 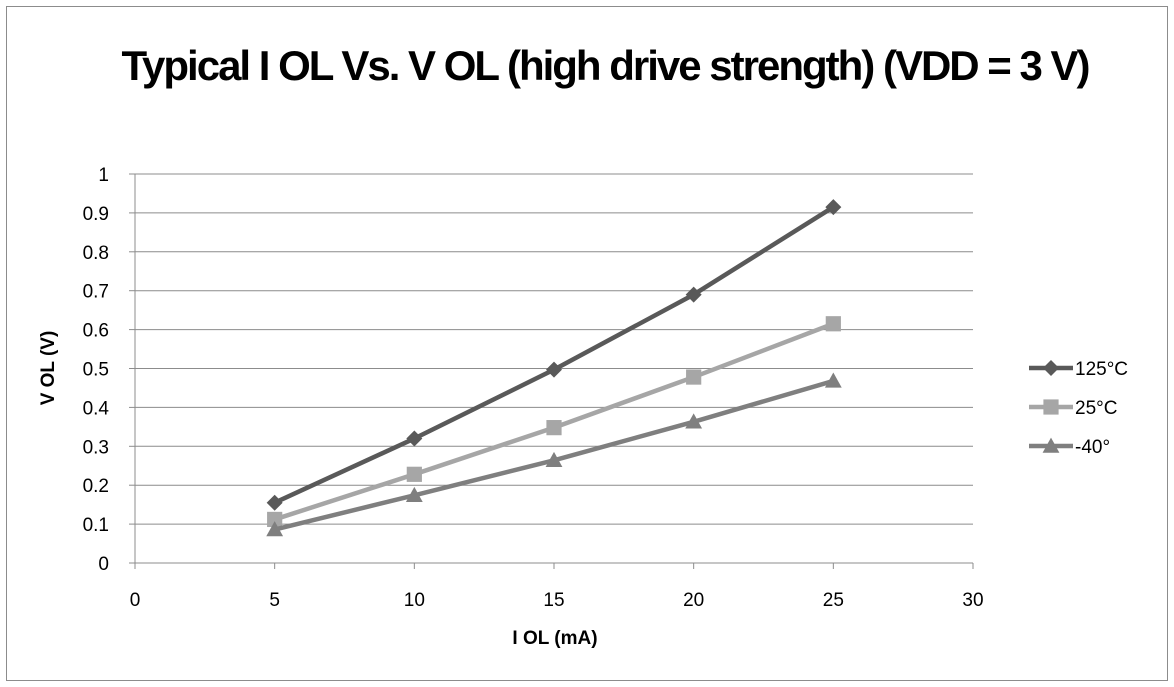 What do you see at coordinates (96, 292) in the screenshot?
I see `y-tick-label: 0.7` at bounding box center [96, 292].